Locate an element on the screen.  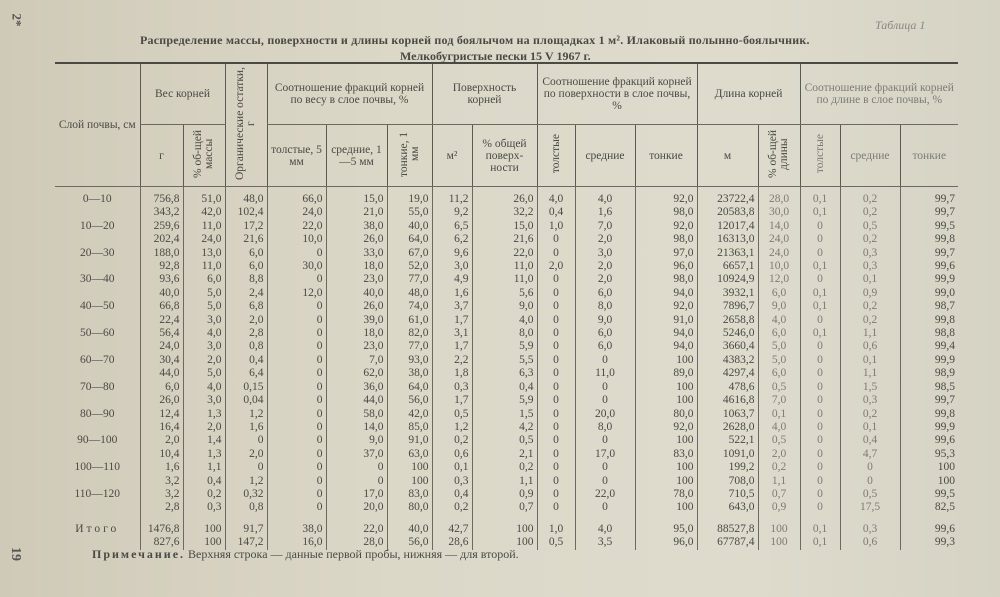
cell: 4,9 is located at coordinates (451, 280).